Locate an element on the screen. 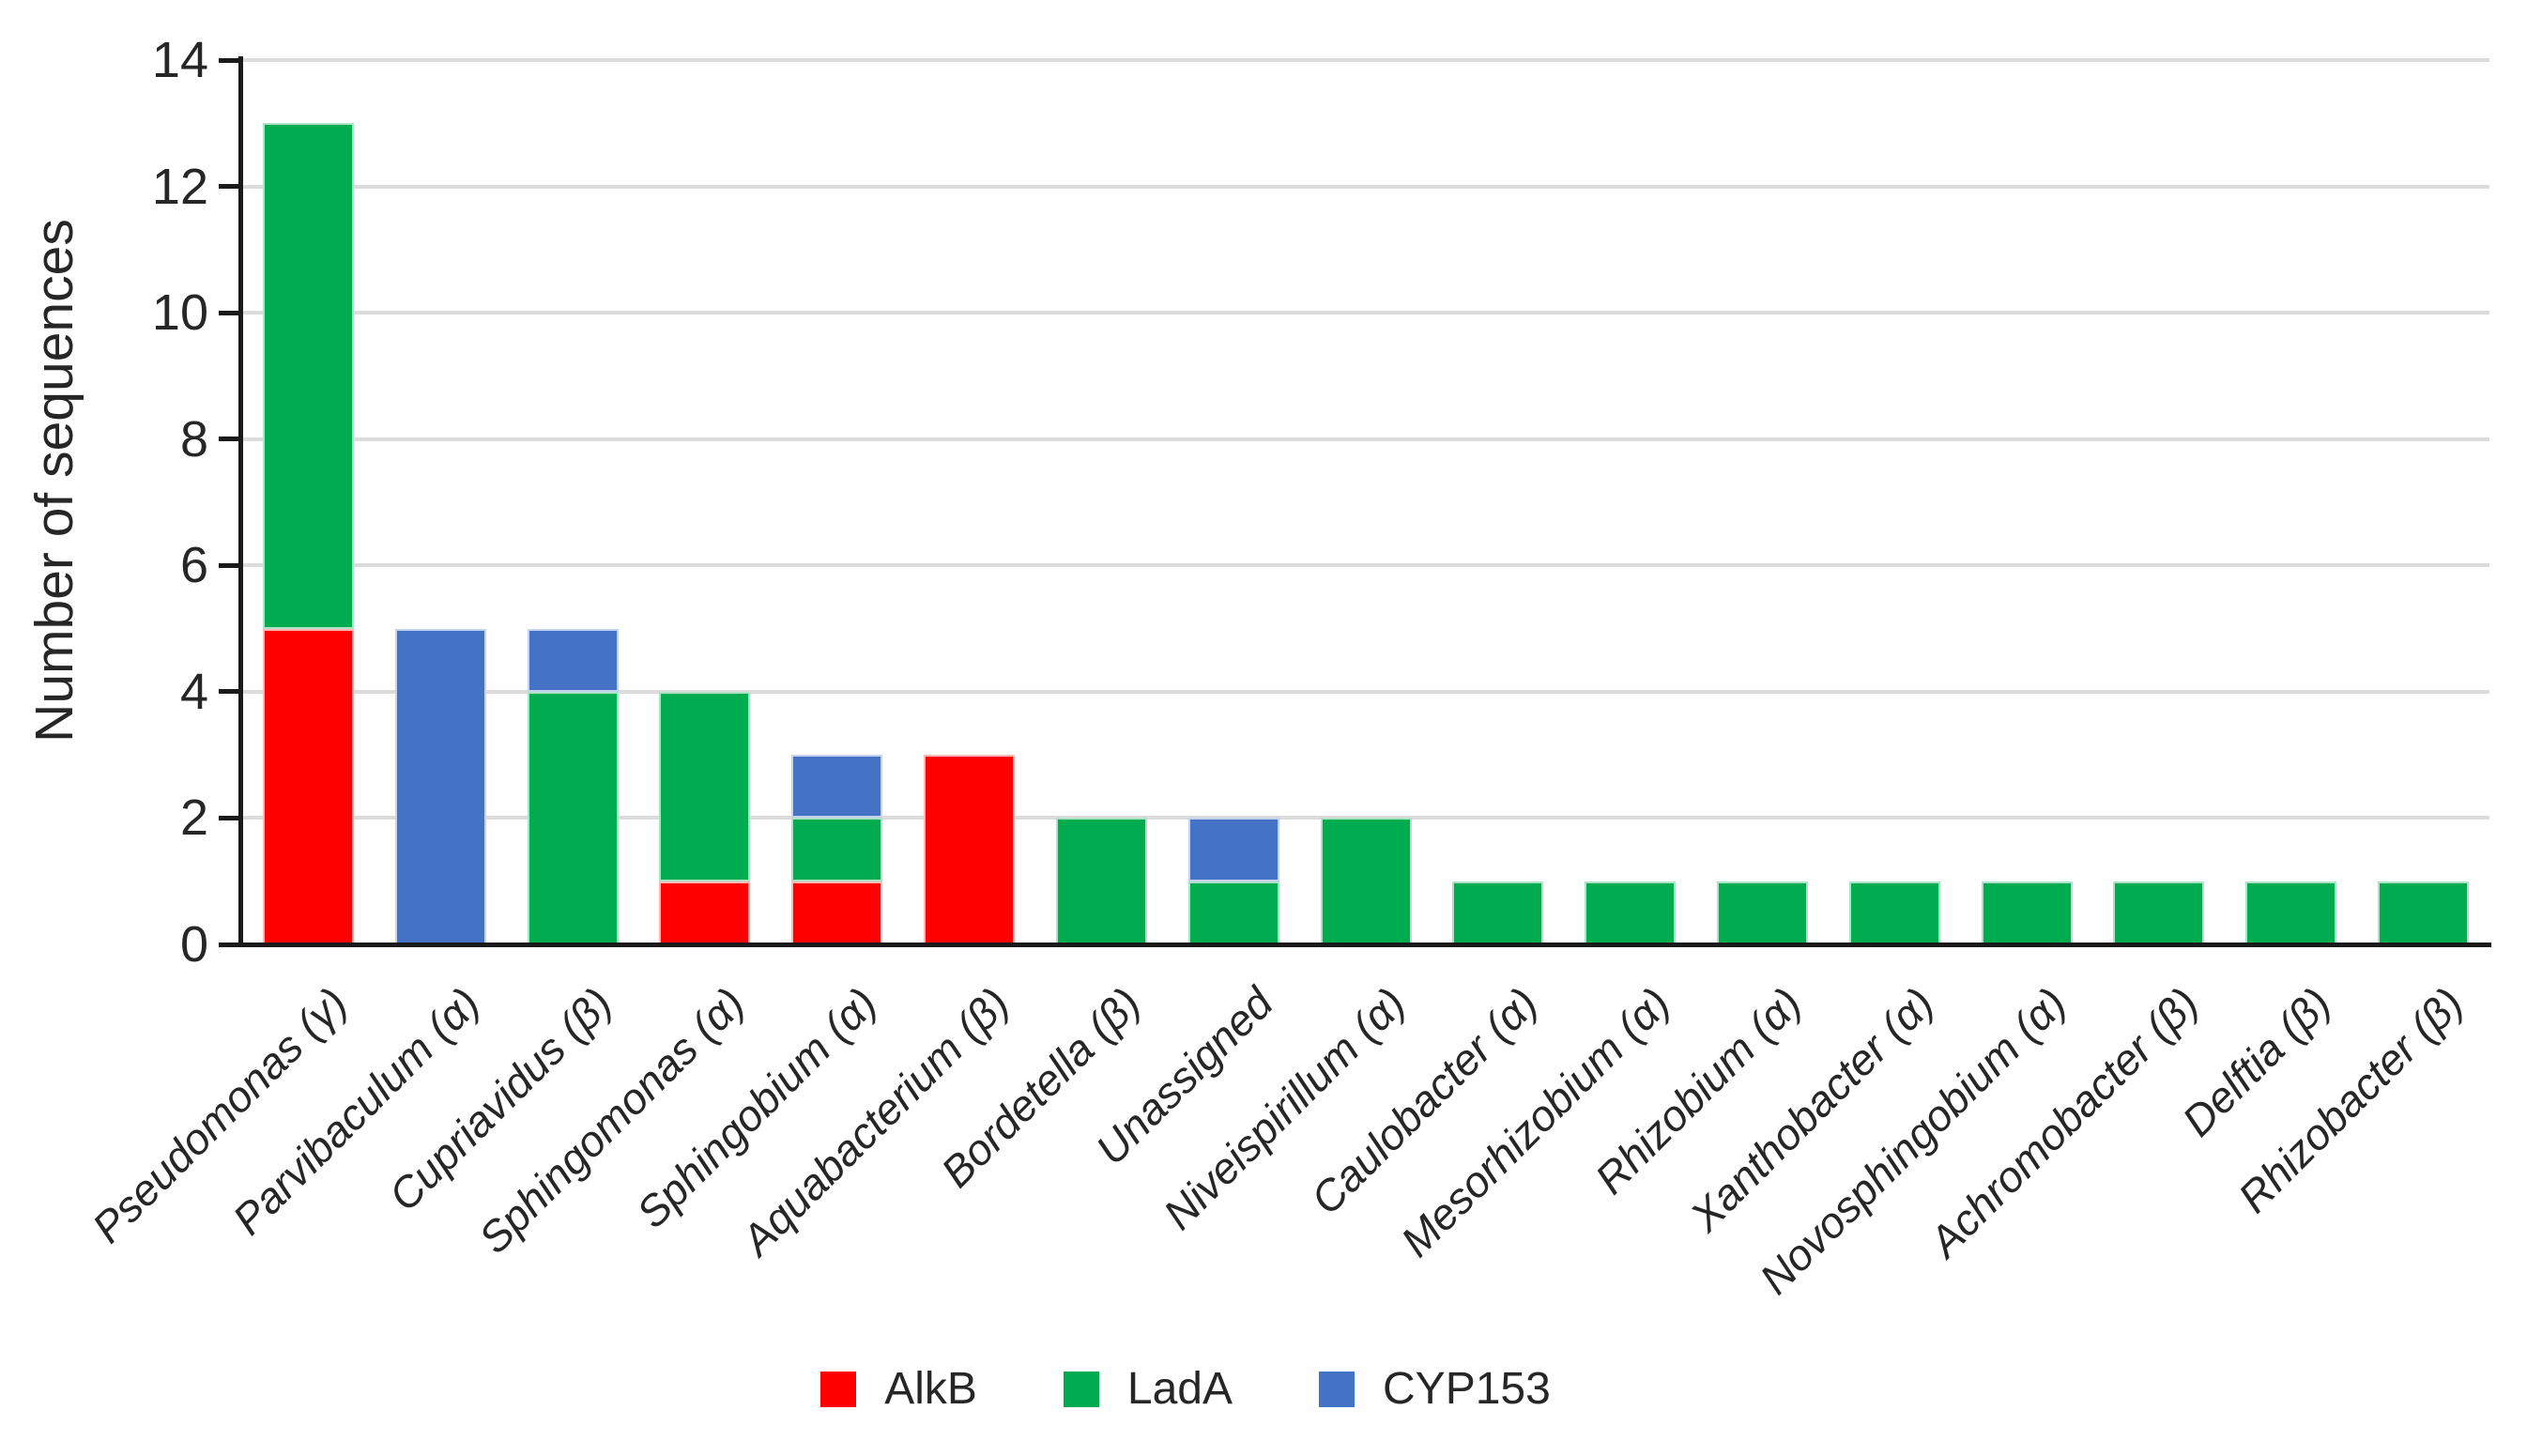 This screenshot has width=2527, height=1456. y-axis-line is located at coordinates (240, 501).